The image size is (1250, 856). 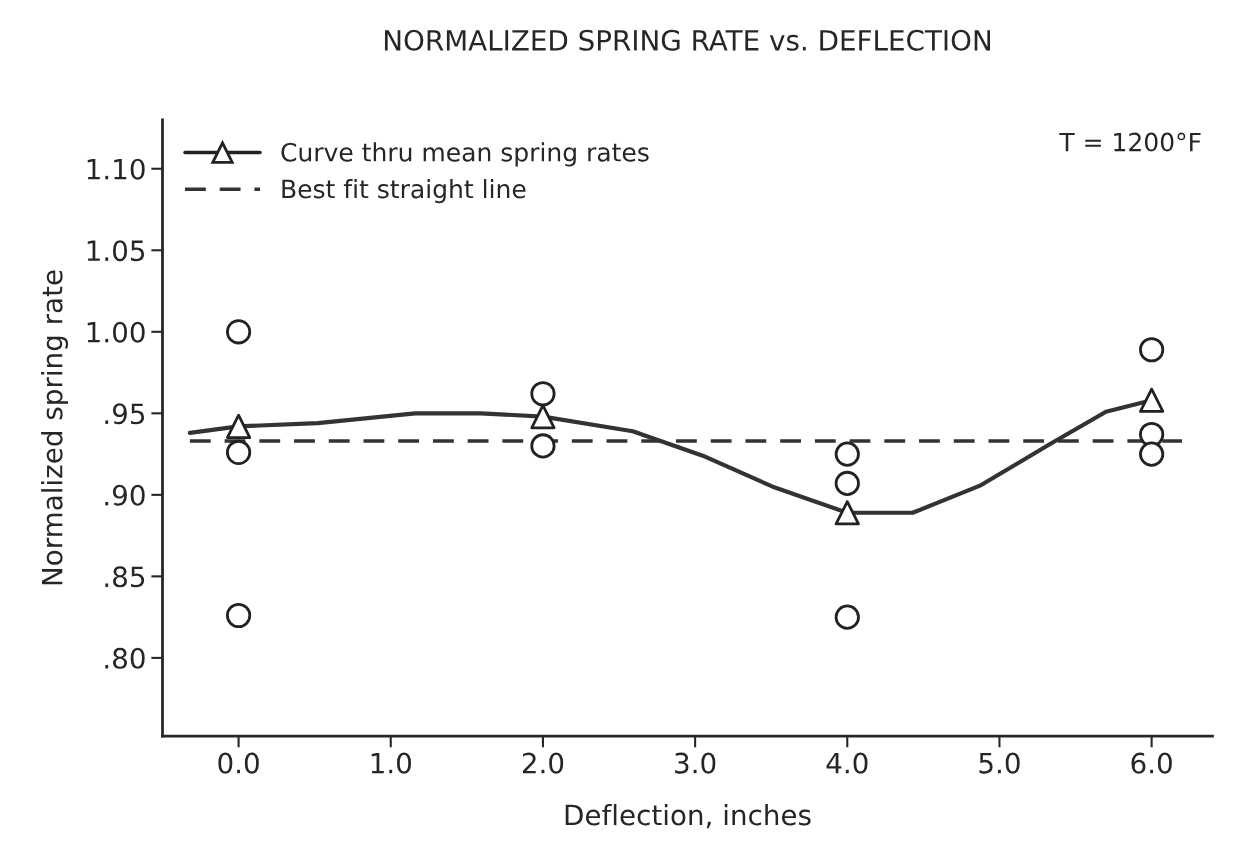 What do you see at coordinates (688, 816) in the screenshot?
I see `x-axis-title: Deflection, inches` at bounding box center [688, 816].